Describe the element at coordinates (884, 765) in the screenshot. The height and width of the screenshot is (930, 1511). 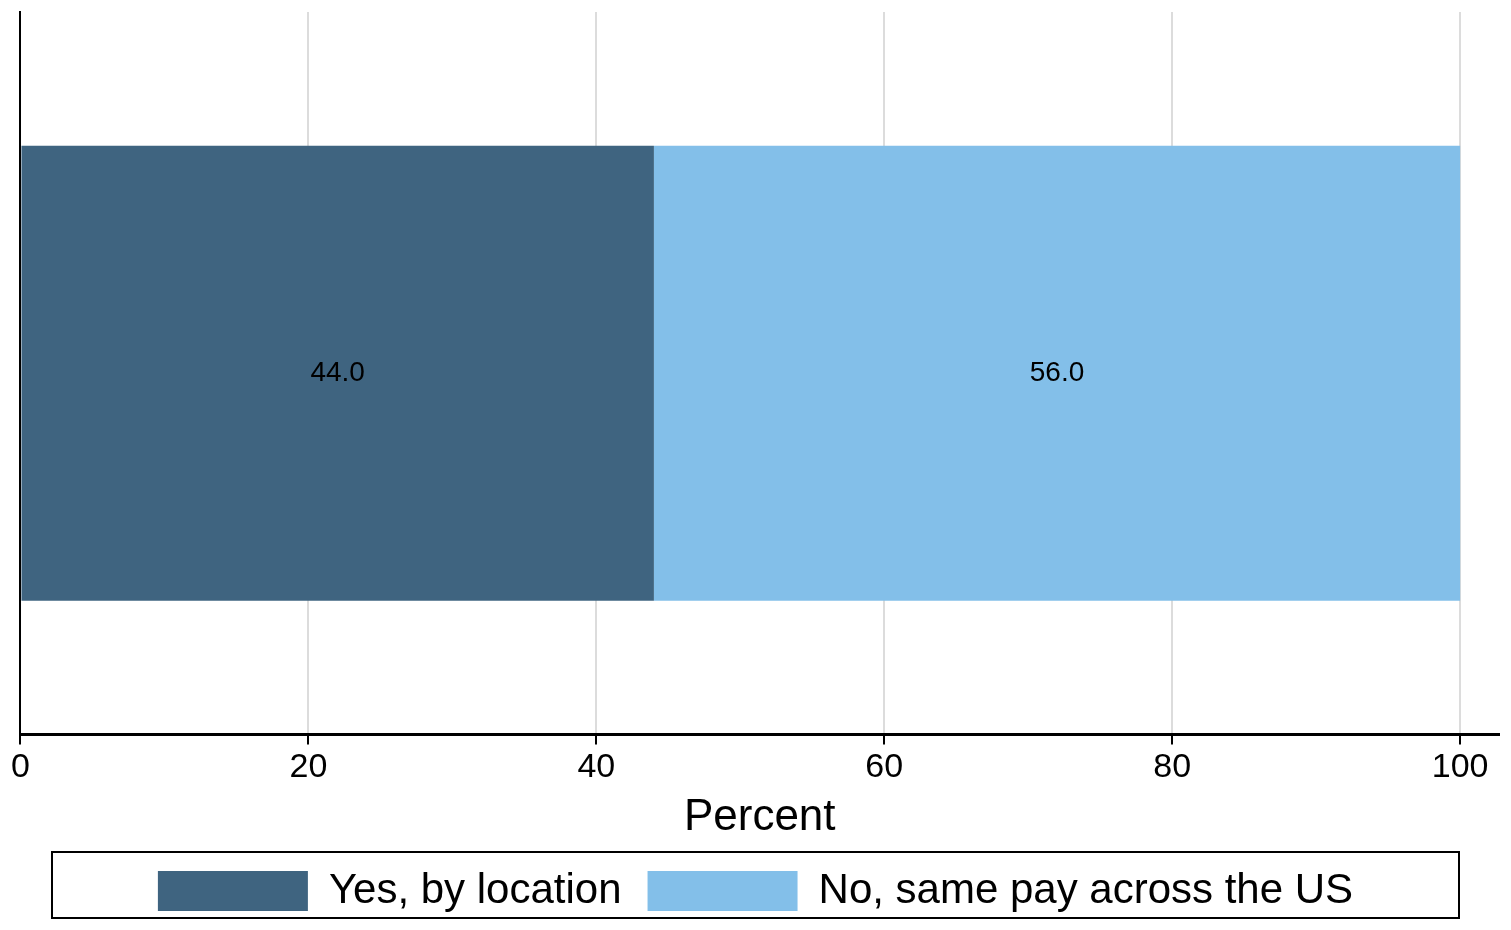
I see `x-tick-label: 60` at that location.